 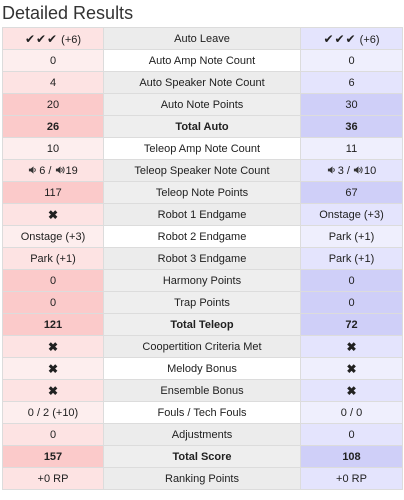 I want to click on table-row: ✖ Melody Bonus ✖, so click(x=202, y=368).